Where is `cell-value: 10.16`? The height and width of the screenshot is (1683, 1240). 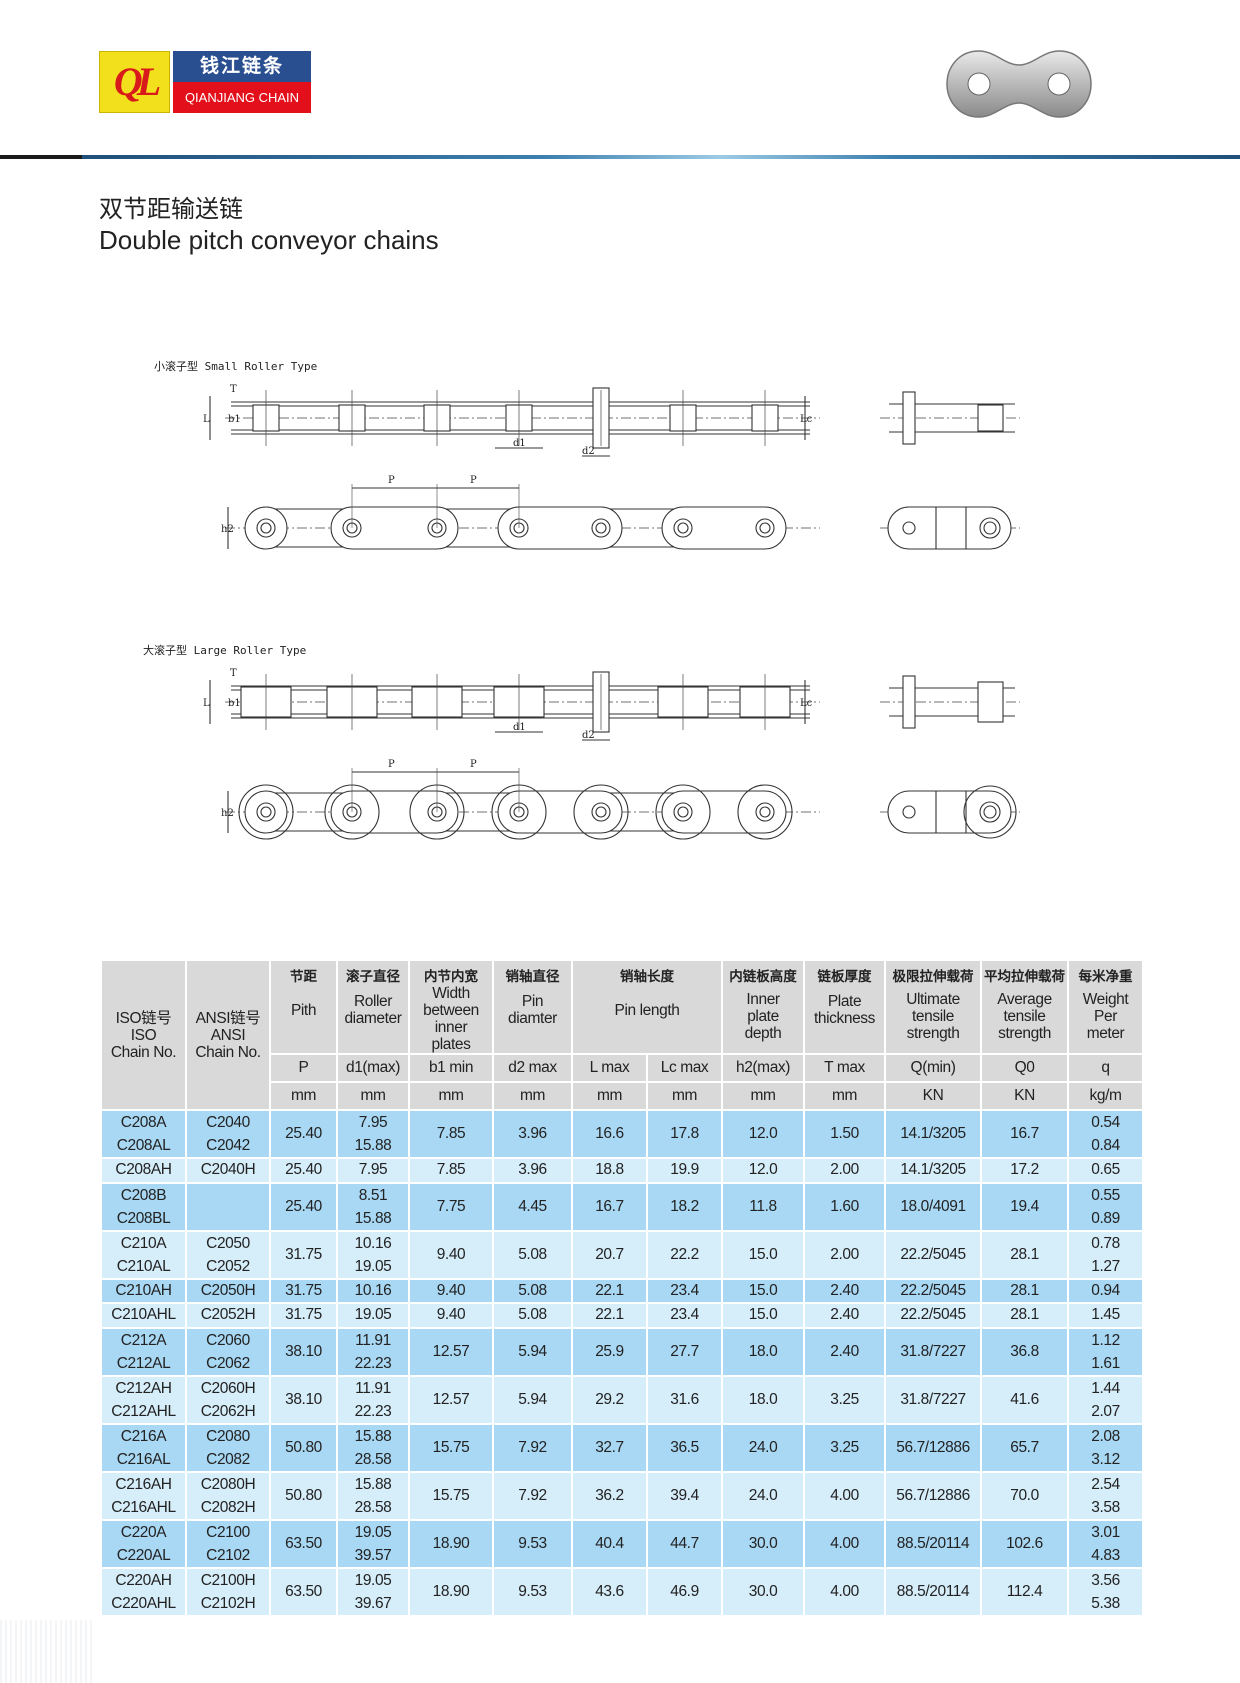 cell-value: 10.16 is located at coordinates (373, 1290).